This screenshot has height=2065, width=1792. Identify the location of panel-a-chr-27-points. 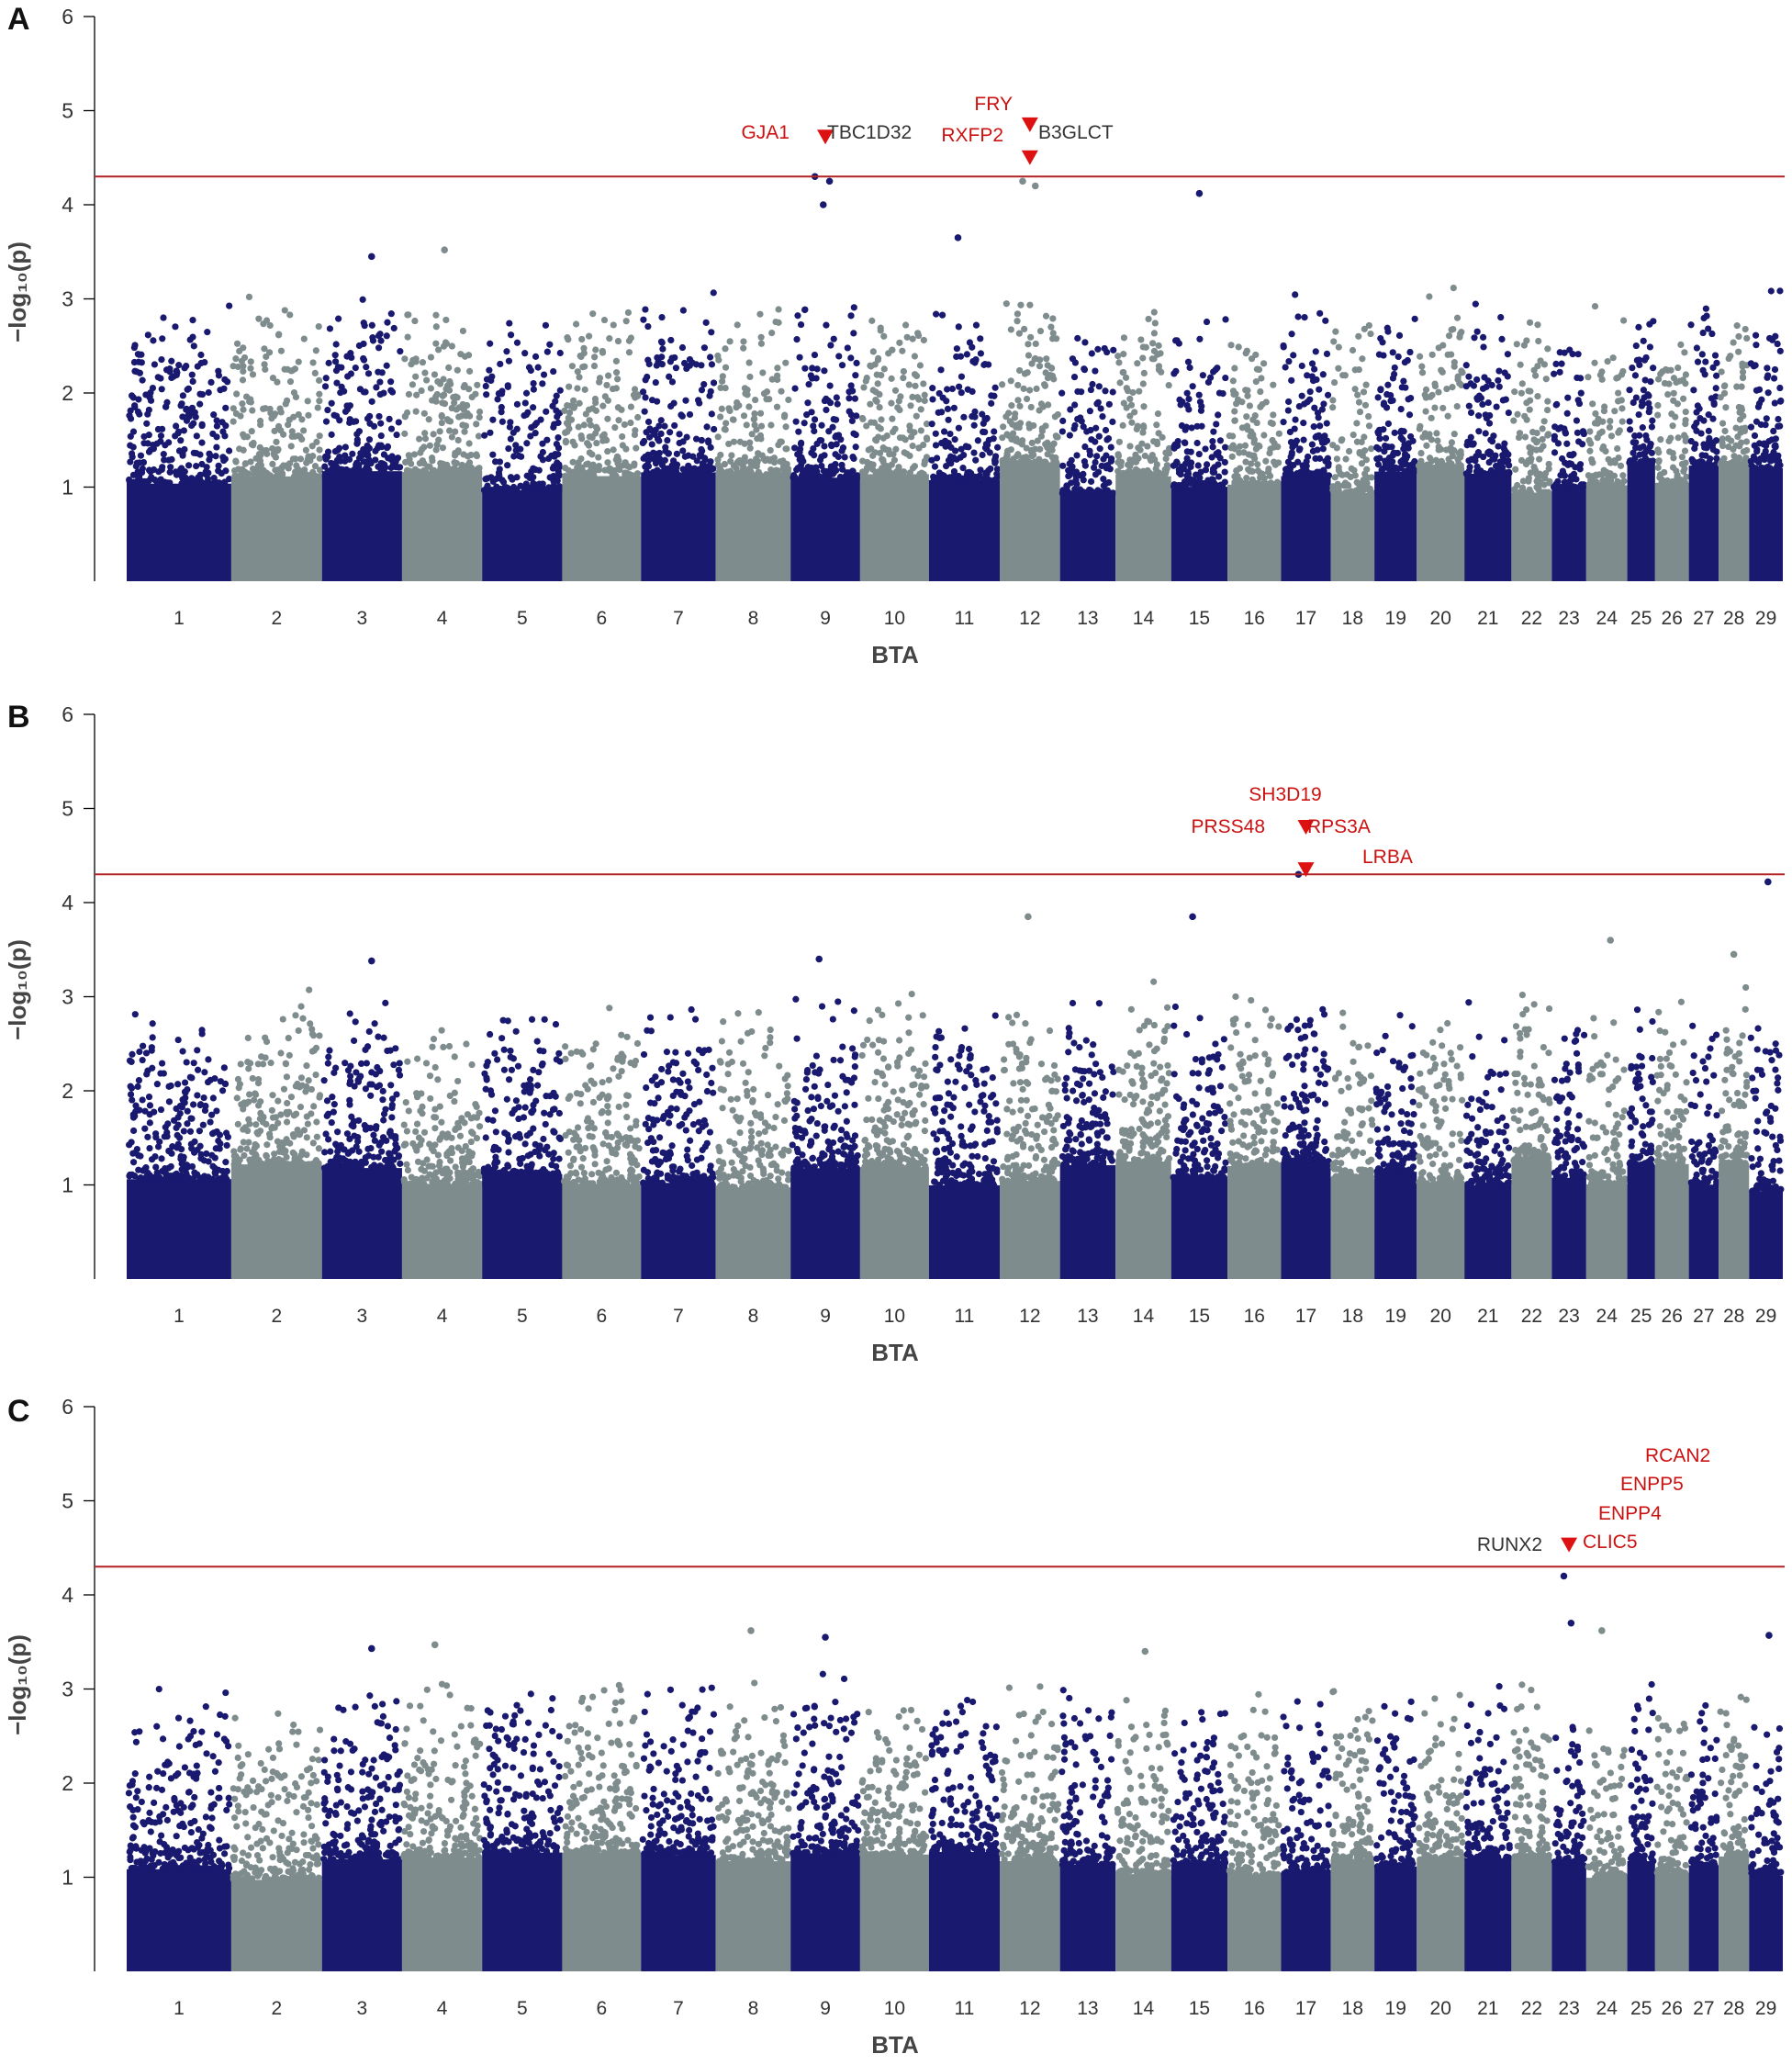
(1703, 443).